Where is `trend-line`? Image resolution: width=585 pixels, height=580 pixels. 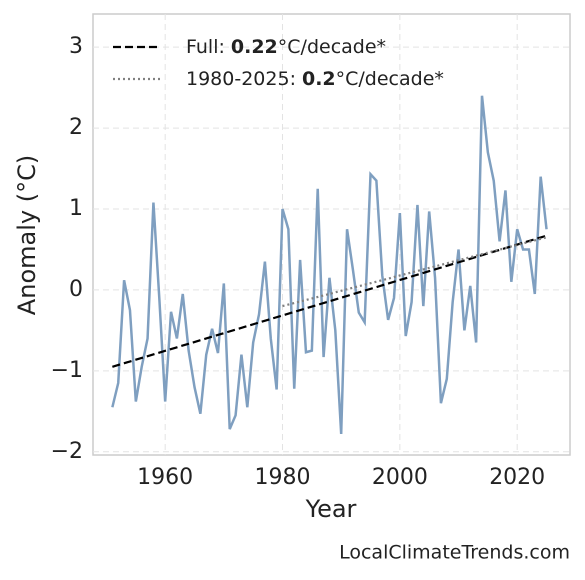
trend-line is located at coordinates (414, 272).